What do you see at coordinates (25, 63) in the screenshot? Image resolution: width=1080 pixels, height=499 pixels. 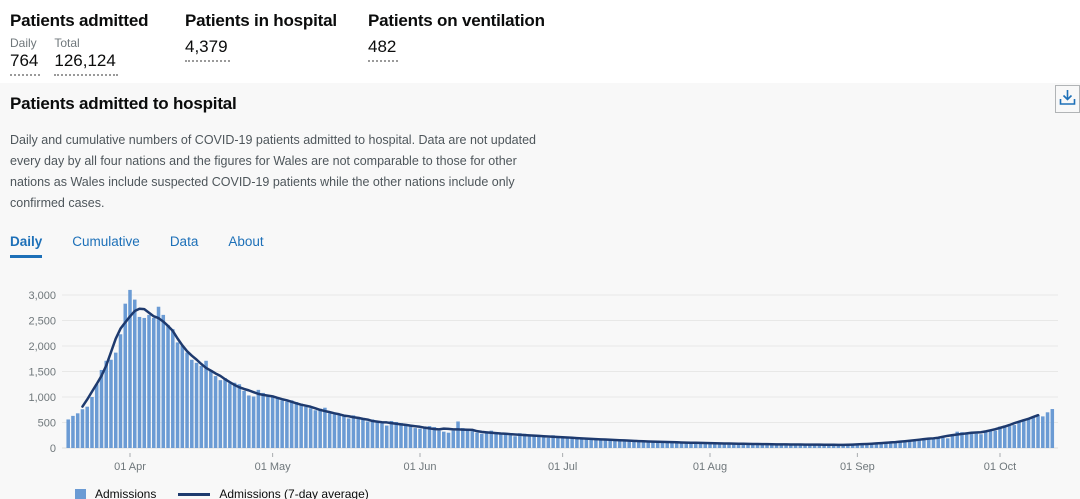 I see `stat-value-daily-admissions: 764` at bounding box center [25, 63].